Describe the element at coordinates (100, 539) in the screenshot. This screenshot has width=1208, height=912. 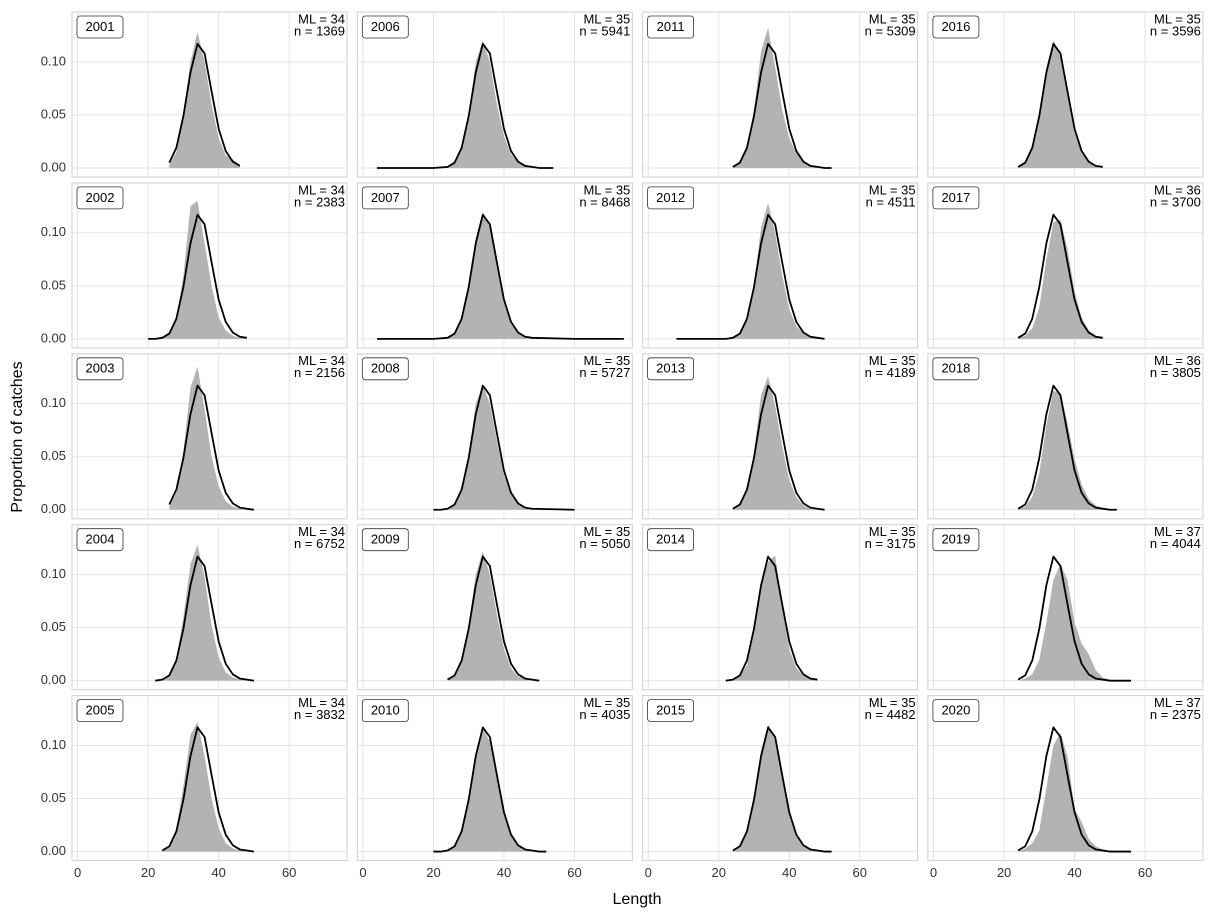
I see `panel-label: 2004` at that location.